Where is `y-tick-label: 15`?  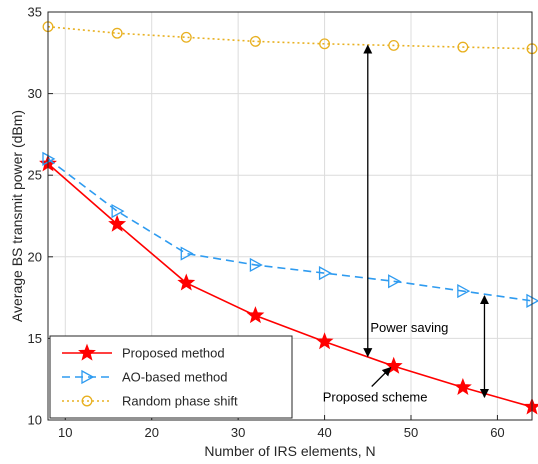 y-tick-label: 15 is located at coordinates (35, 338).